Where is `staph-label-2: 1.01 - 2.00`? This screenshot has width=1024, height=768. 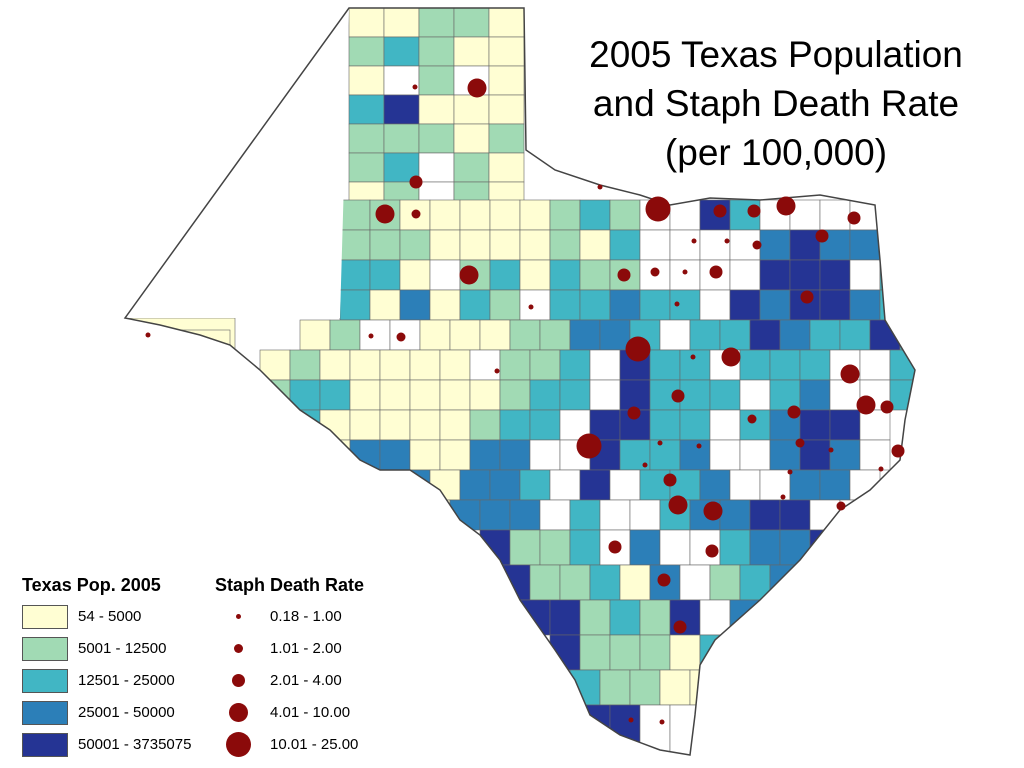 staph-label-2: 1.01 - 2.00 is located at coordinates (306, 648).